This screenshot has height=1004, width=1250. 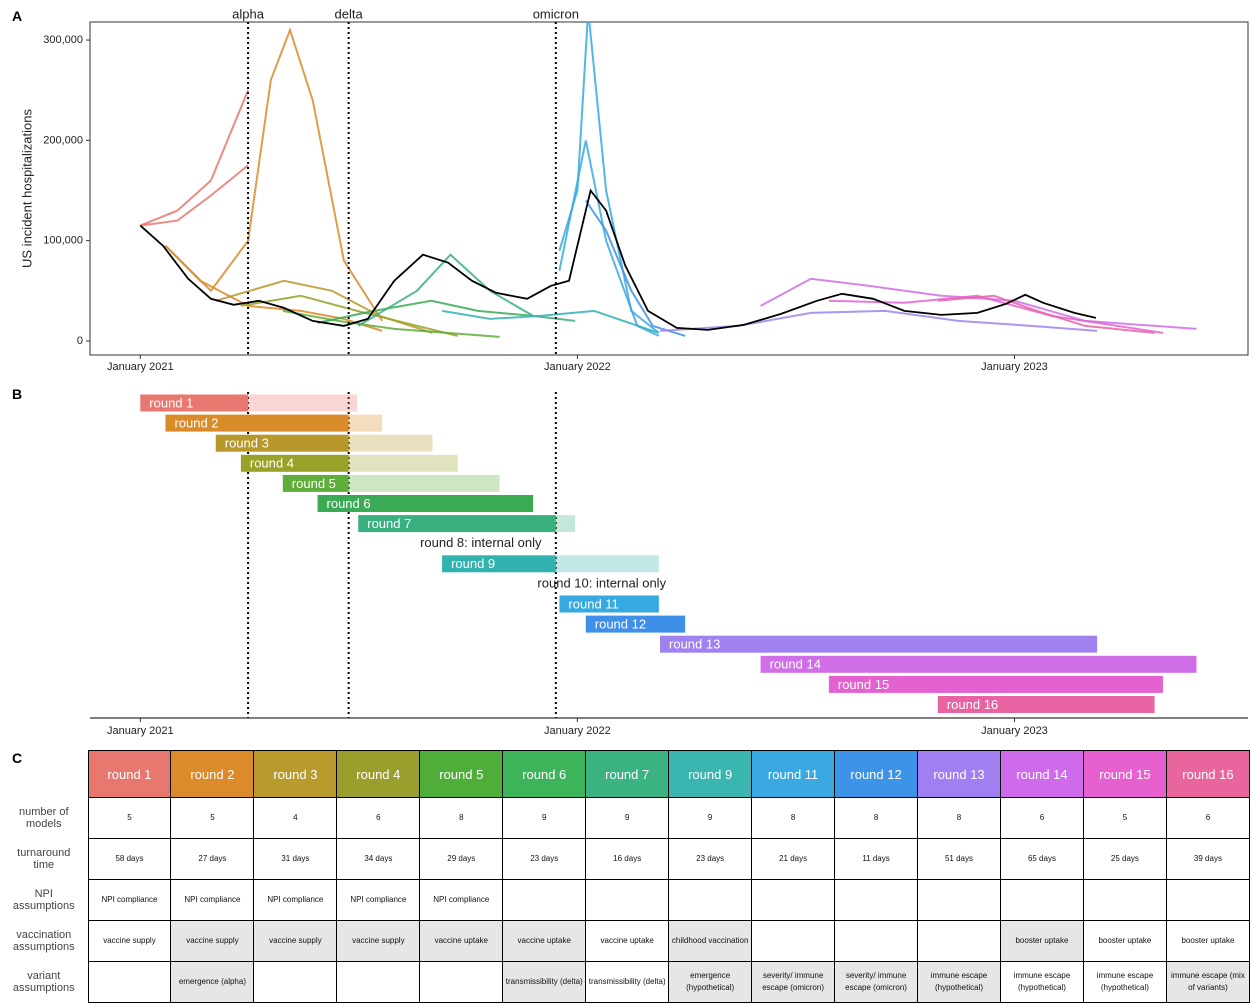 I want to click on row-header: variant assumptions, so click(x=43, y=982).